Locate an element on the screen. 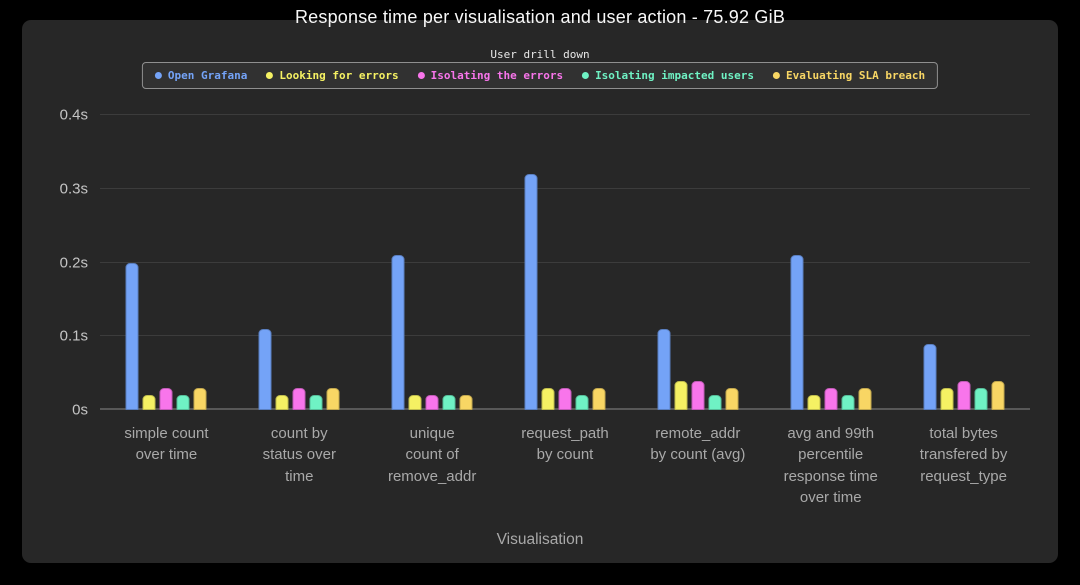 This screenshot has width=1080, height=585. legend-item-label: Evaluating SLA breach is located at coordinates (856, 75).